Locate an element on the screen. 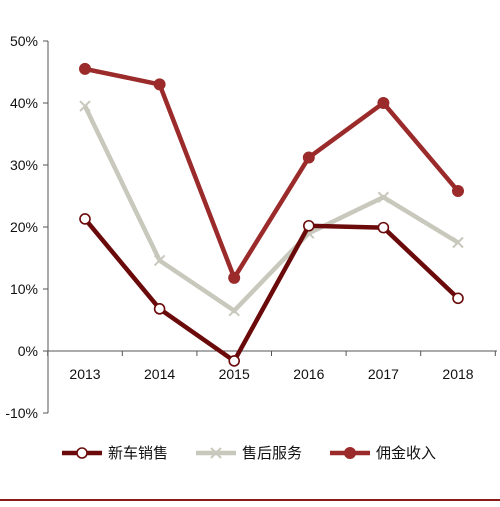  y-tick-label: 40% is located at coordinates (24, 103).